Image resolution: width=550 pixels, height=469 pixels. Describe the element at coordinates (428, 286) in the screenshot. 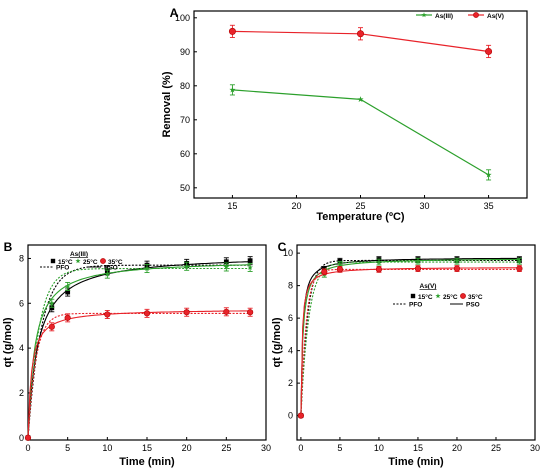

I see `legend-title: As(V)` at that location.